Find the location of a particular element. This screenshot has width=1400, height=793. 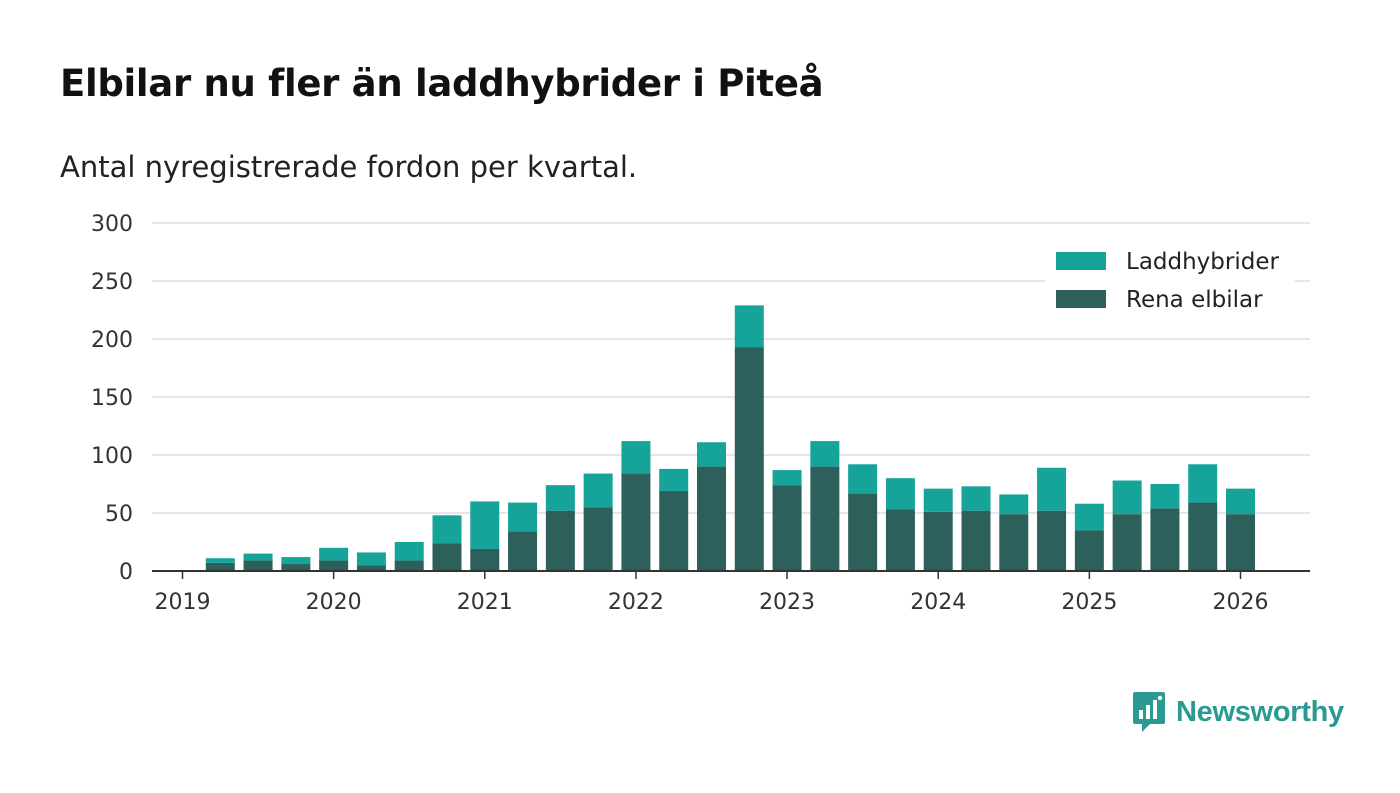

x-tick-label: 2022 is located at coordinates (636, 602).